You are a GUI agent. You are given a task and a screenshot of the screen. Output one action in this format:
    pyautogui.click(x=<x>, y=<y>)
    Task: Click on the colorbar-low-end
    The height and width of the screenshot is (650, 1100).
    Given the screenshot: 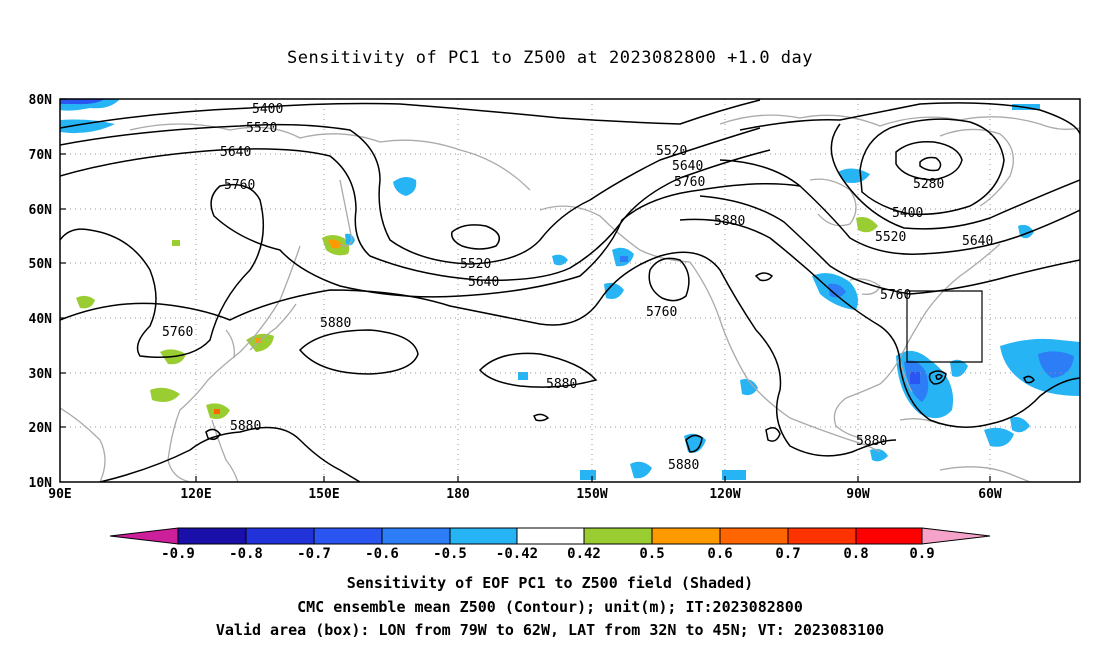 What is the action you would take?
    pyautogui.click(x=144, y=536)
    